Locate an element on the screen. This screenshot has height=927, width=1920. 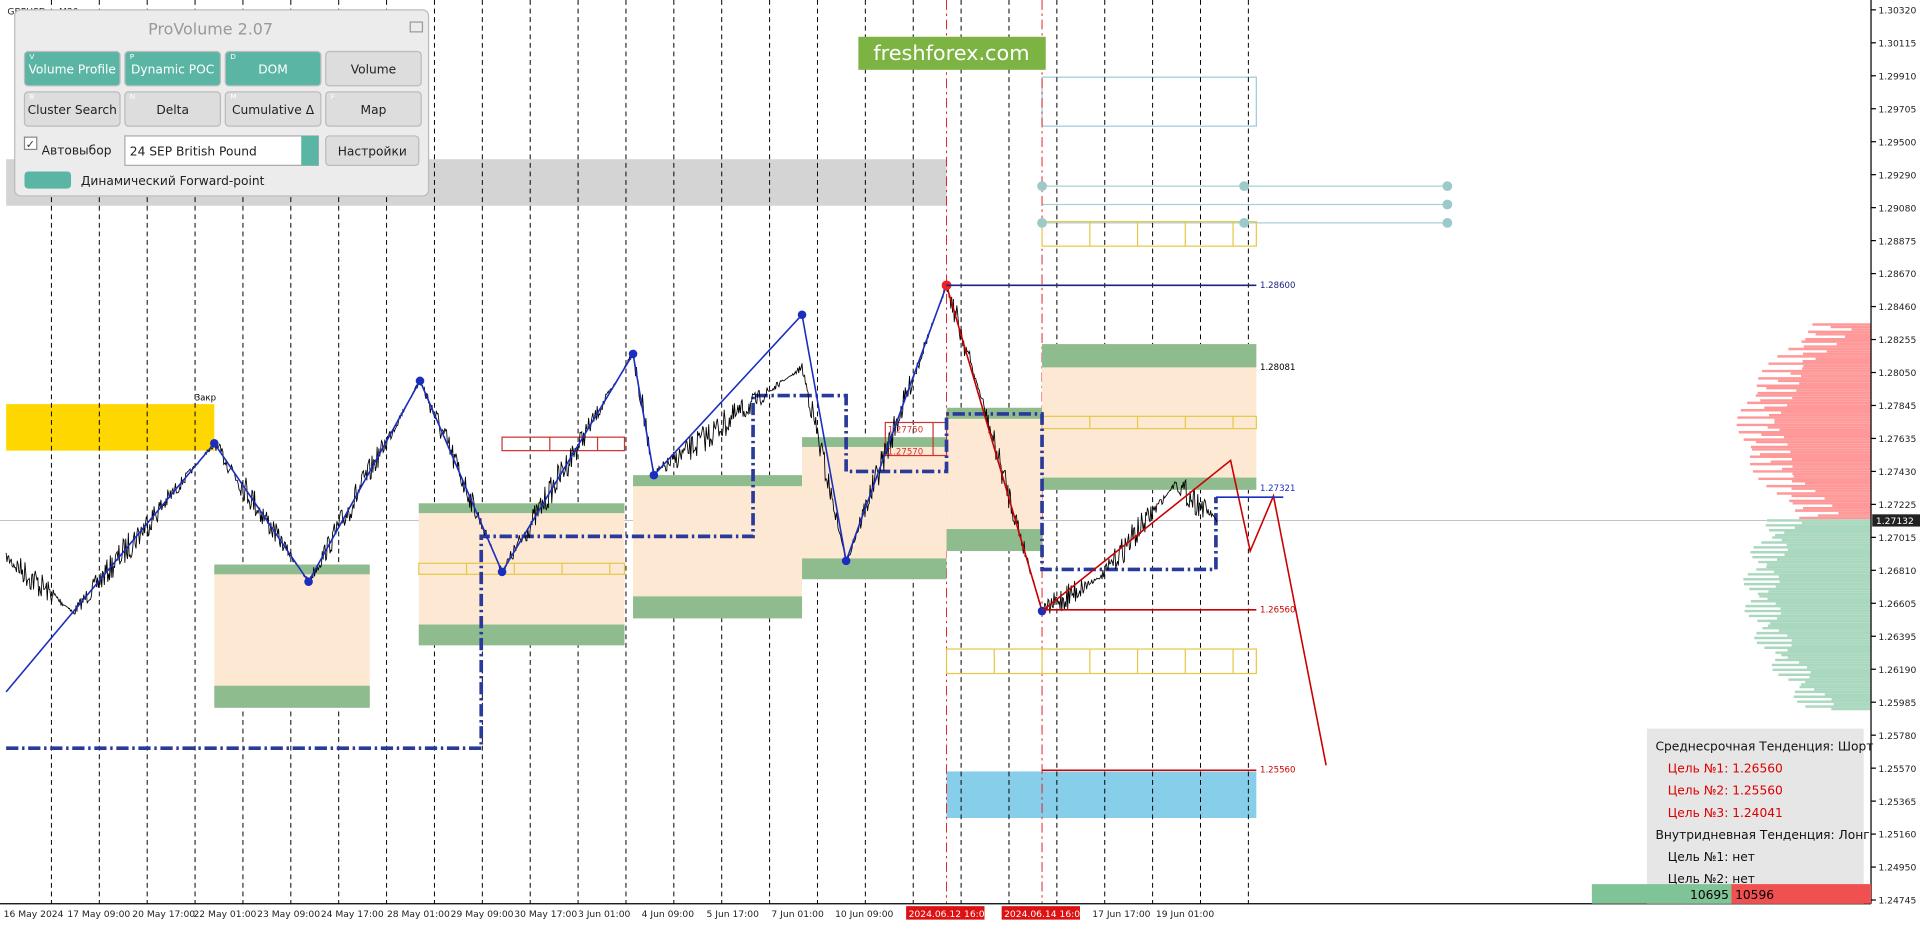
price-tick: 1.30115 is located at coordinates (1897, 43).